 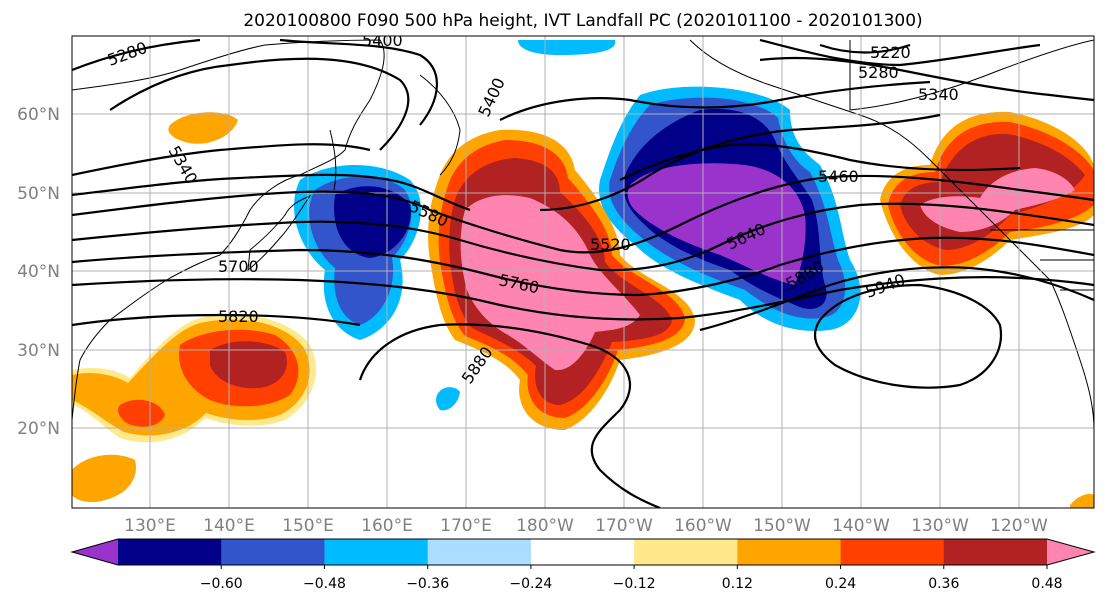 What do you see at coordinates (703, 526) in the screenshot?
I see `lon-label: 160°W` at bounding box center [703, 526].